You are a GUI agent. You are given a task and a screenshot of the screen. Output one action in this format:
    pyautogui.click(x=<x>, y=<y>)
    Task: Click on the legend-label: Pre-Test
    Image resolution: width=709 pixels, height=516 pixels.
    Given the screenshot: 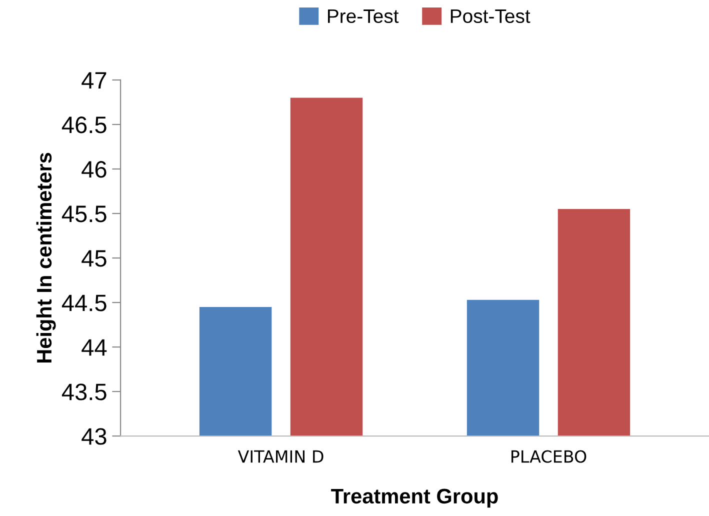 What is the action you would take?
    pyautogui.click(x=363, y=16)
    